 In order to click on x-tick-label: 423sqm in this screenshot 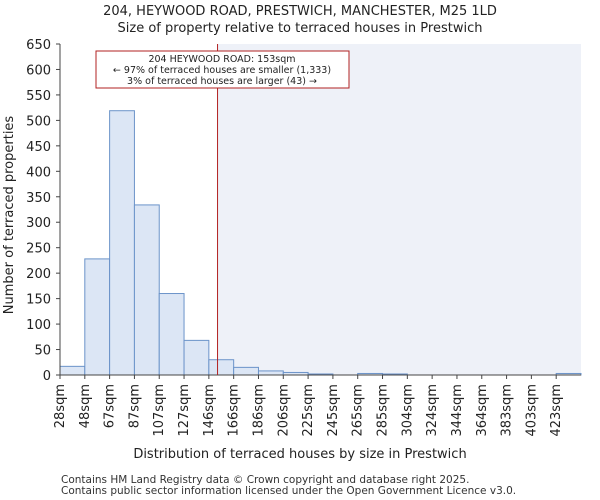, I will do `click(556, 410)`.